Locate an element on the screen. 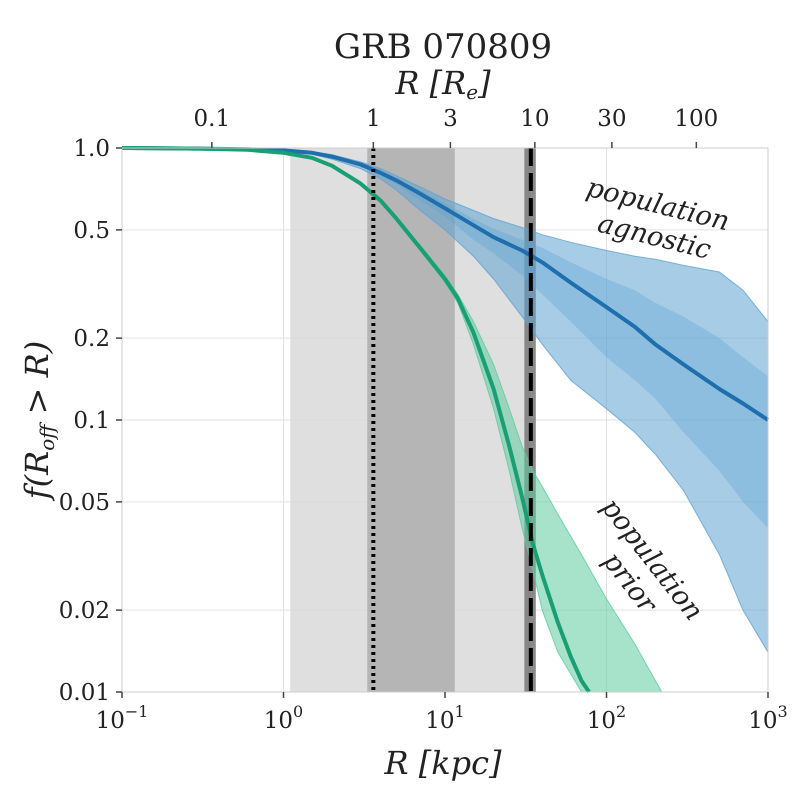 The width and height of the screenshot is (794, 794). top-tick-label: 100 is located at coordinates (696, 119).